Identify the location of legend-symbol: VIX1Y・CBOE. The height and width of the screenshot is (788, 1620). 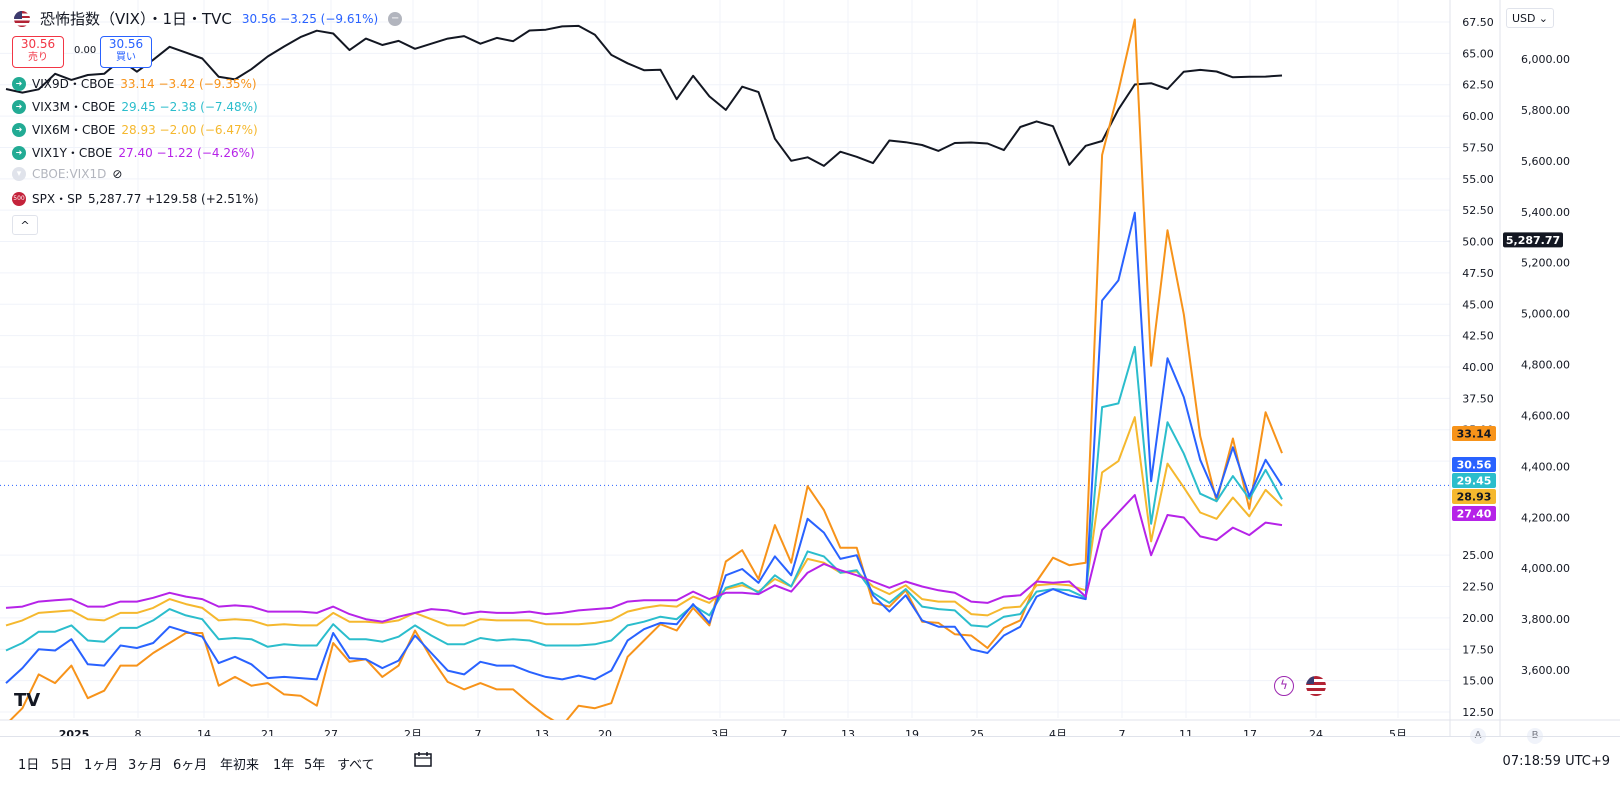
(72, 153).